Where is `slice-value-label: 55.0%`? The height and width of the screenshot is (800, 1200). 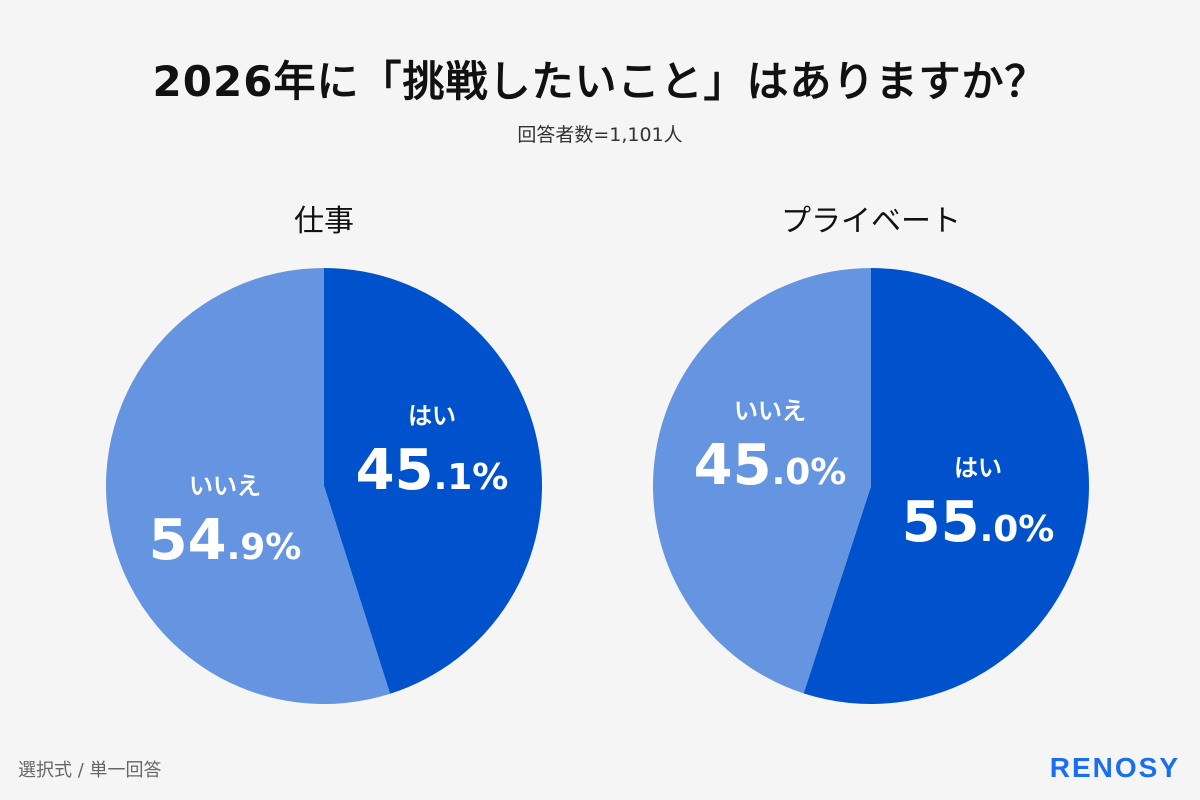
slice-value-label: 55.0% is located at coordinates (978, 522).